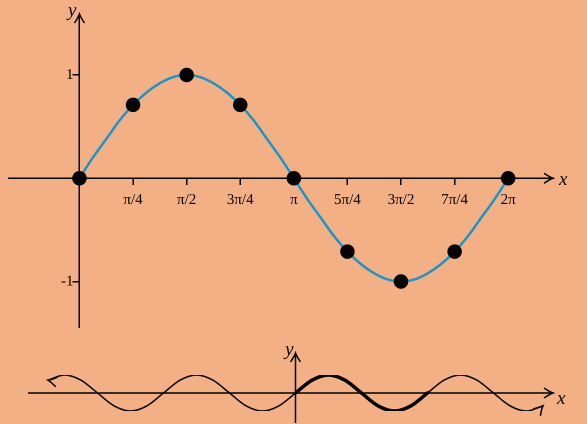 The width and height of the screenshot is (587, 424). I want to click on x-tick-label: 2π, so click(508, 200).